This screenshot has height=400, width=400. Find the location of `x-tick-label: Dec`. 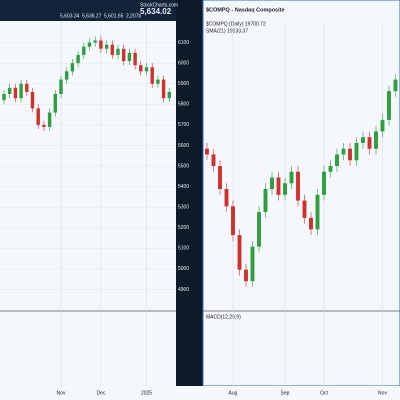

x-tick-label: Dec is located at coordinates (100, 393).